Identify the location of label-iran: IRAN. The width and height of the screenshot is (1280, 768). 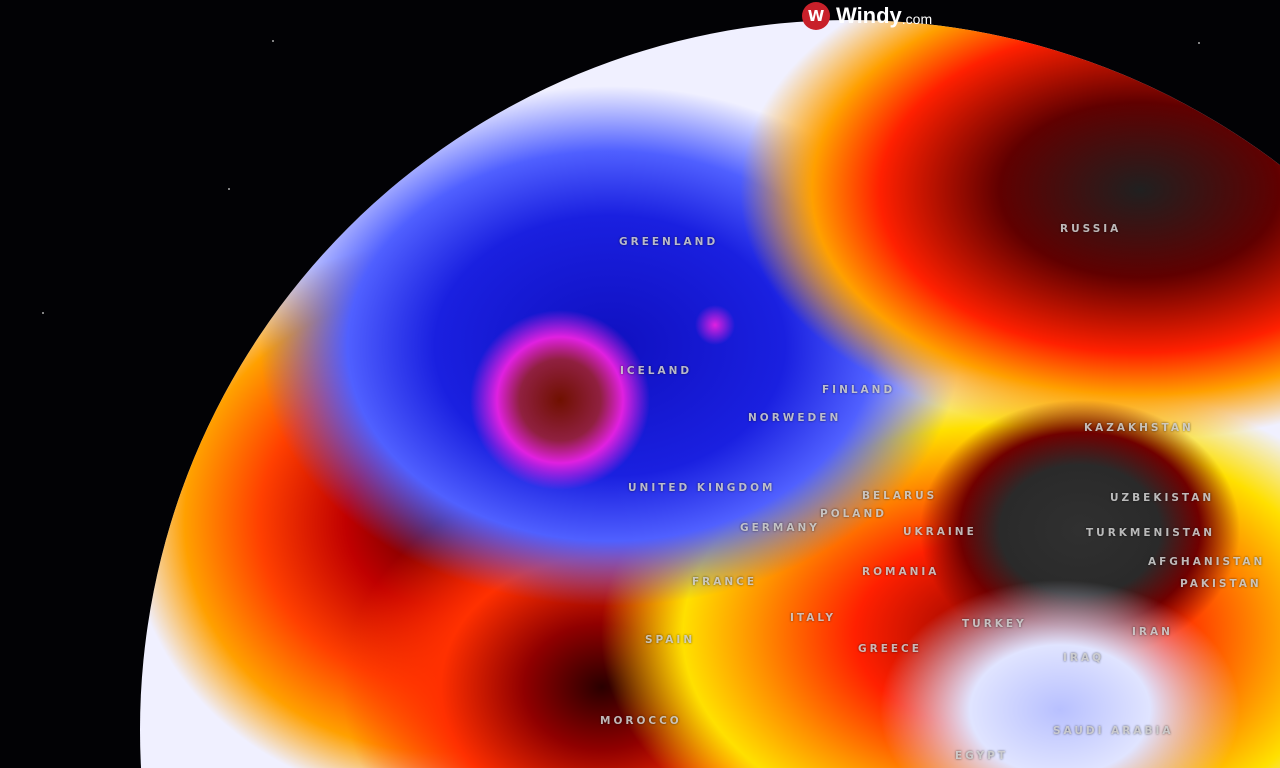
(1152, 632).